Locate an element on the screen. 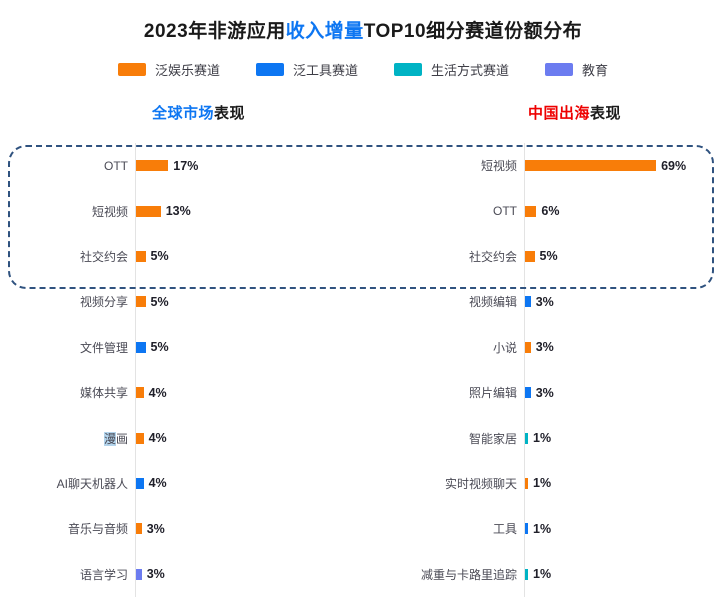  value-label: 6% is located at coordinates (550, 211).